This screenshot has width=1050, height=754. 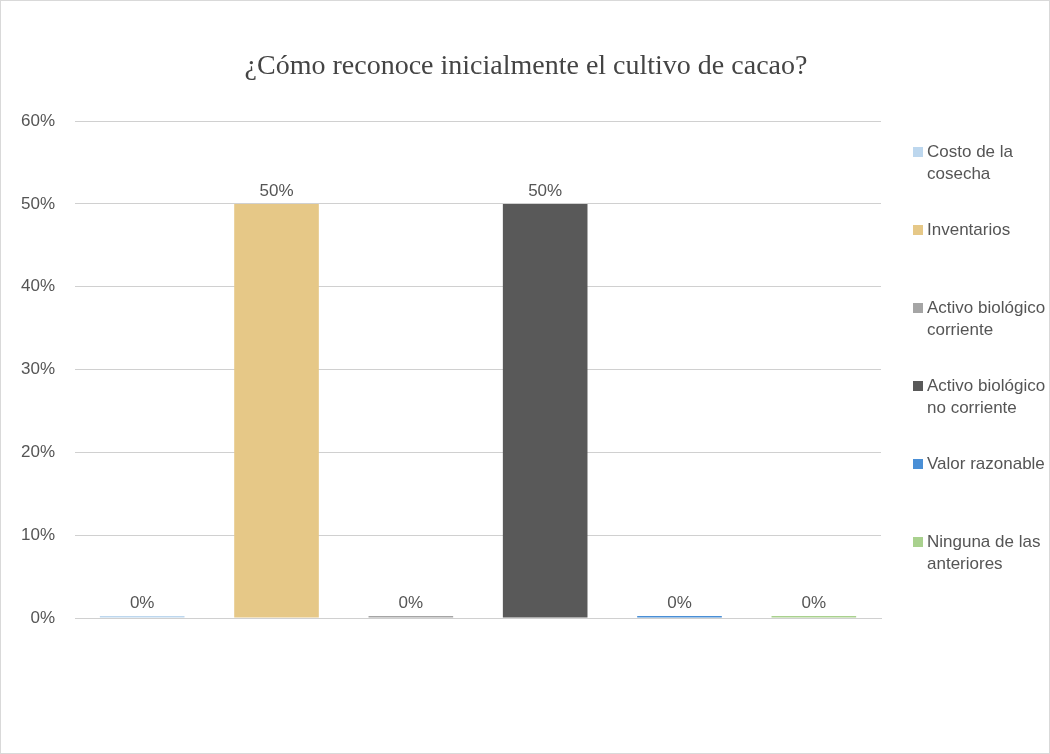 I want to click on legend-label: Inventarios, so click(x=969, y=230).